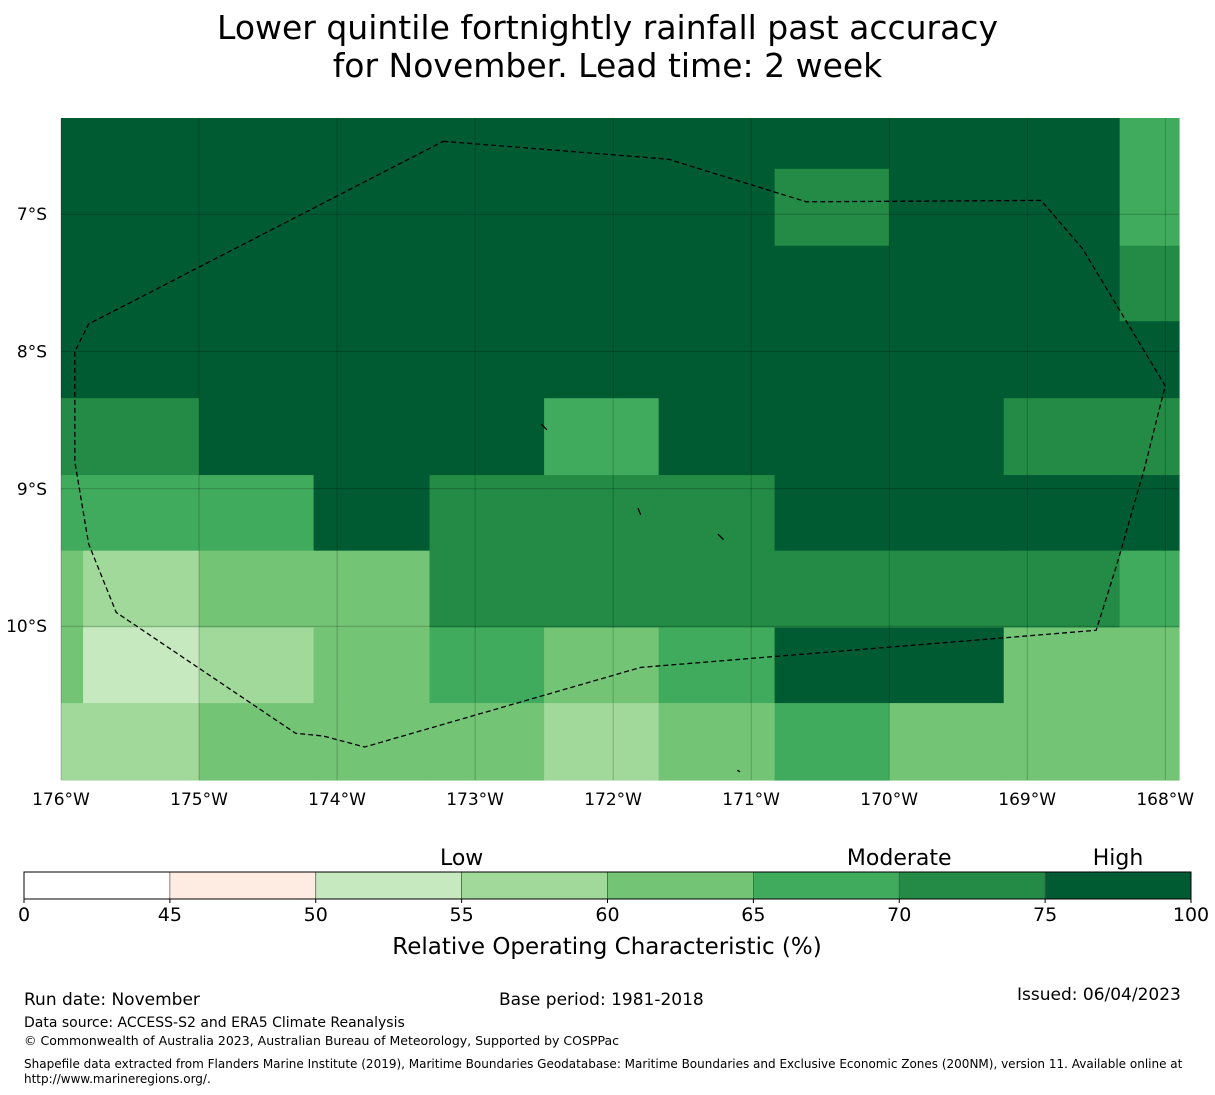 This screenshot has height=1095, width=1215. I want to click on longitude-label: 175°W, so click(199, 800).